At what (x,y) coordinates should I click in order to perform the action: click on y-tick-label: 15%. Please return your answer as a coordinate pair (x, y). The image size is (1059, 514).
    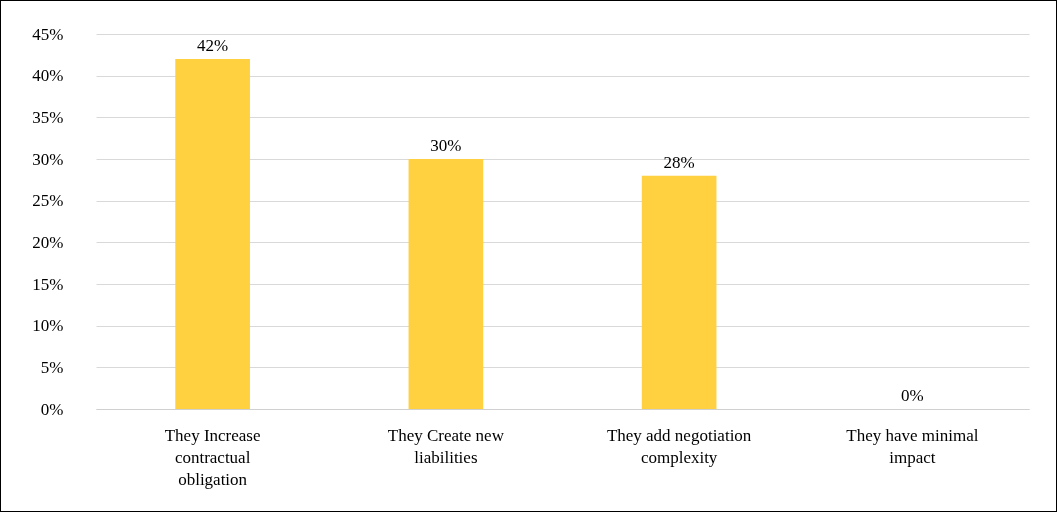
    Looking at the image, I should click on (48, 284).